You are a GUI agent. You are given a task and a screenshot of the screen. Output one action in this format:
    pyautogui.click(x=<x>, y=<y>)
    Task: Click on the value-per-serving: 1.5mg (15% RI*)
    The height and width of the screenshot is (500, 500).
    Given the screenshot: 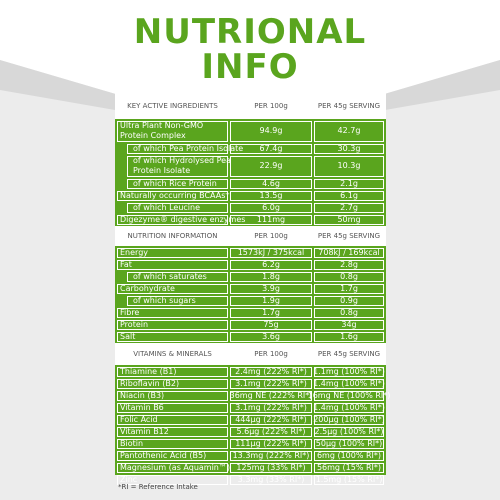 What is the action you would take?
    pyautogui.click(x=349, y=479)
    